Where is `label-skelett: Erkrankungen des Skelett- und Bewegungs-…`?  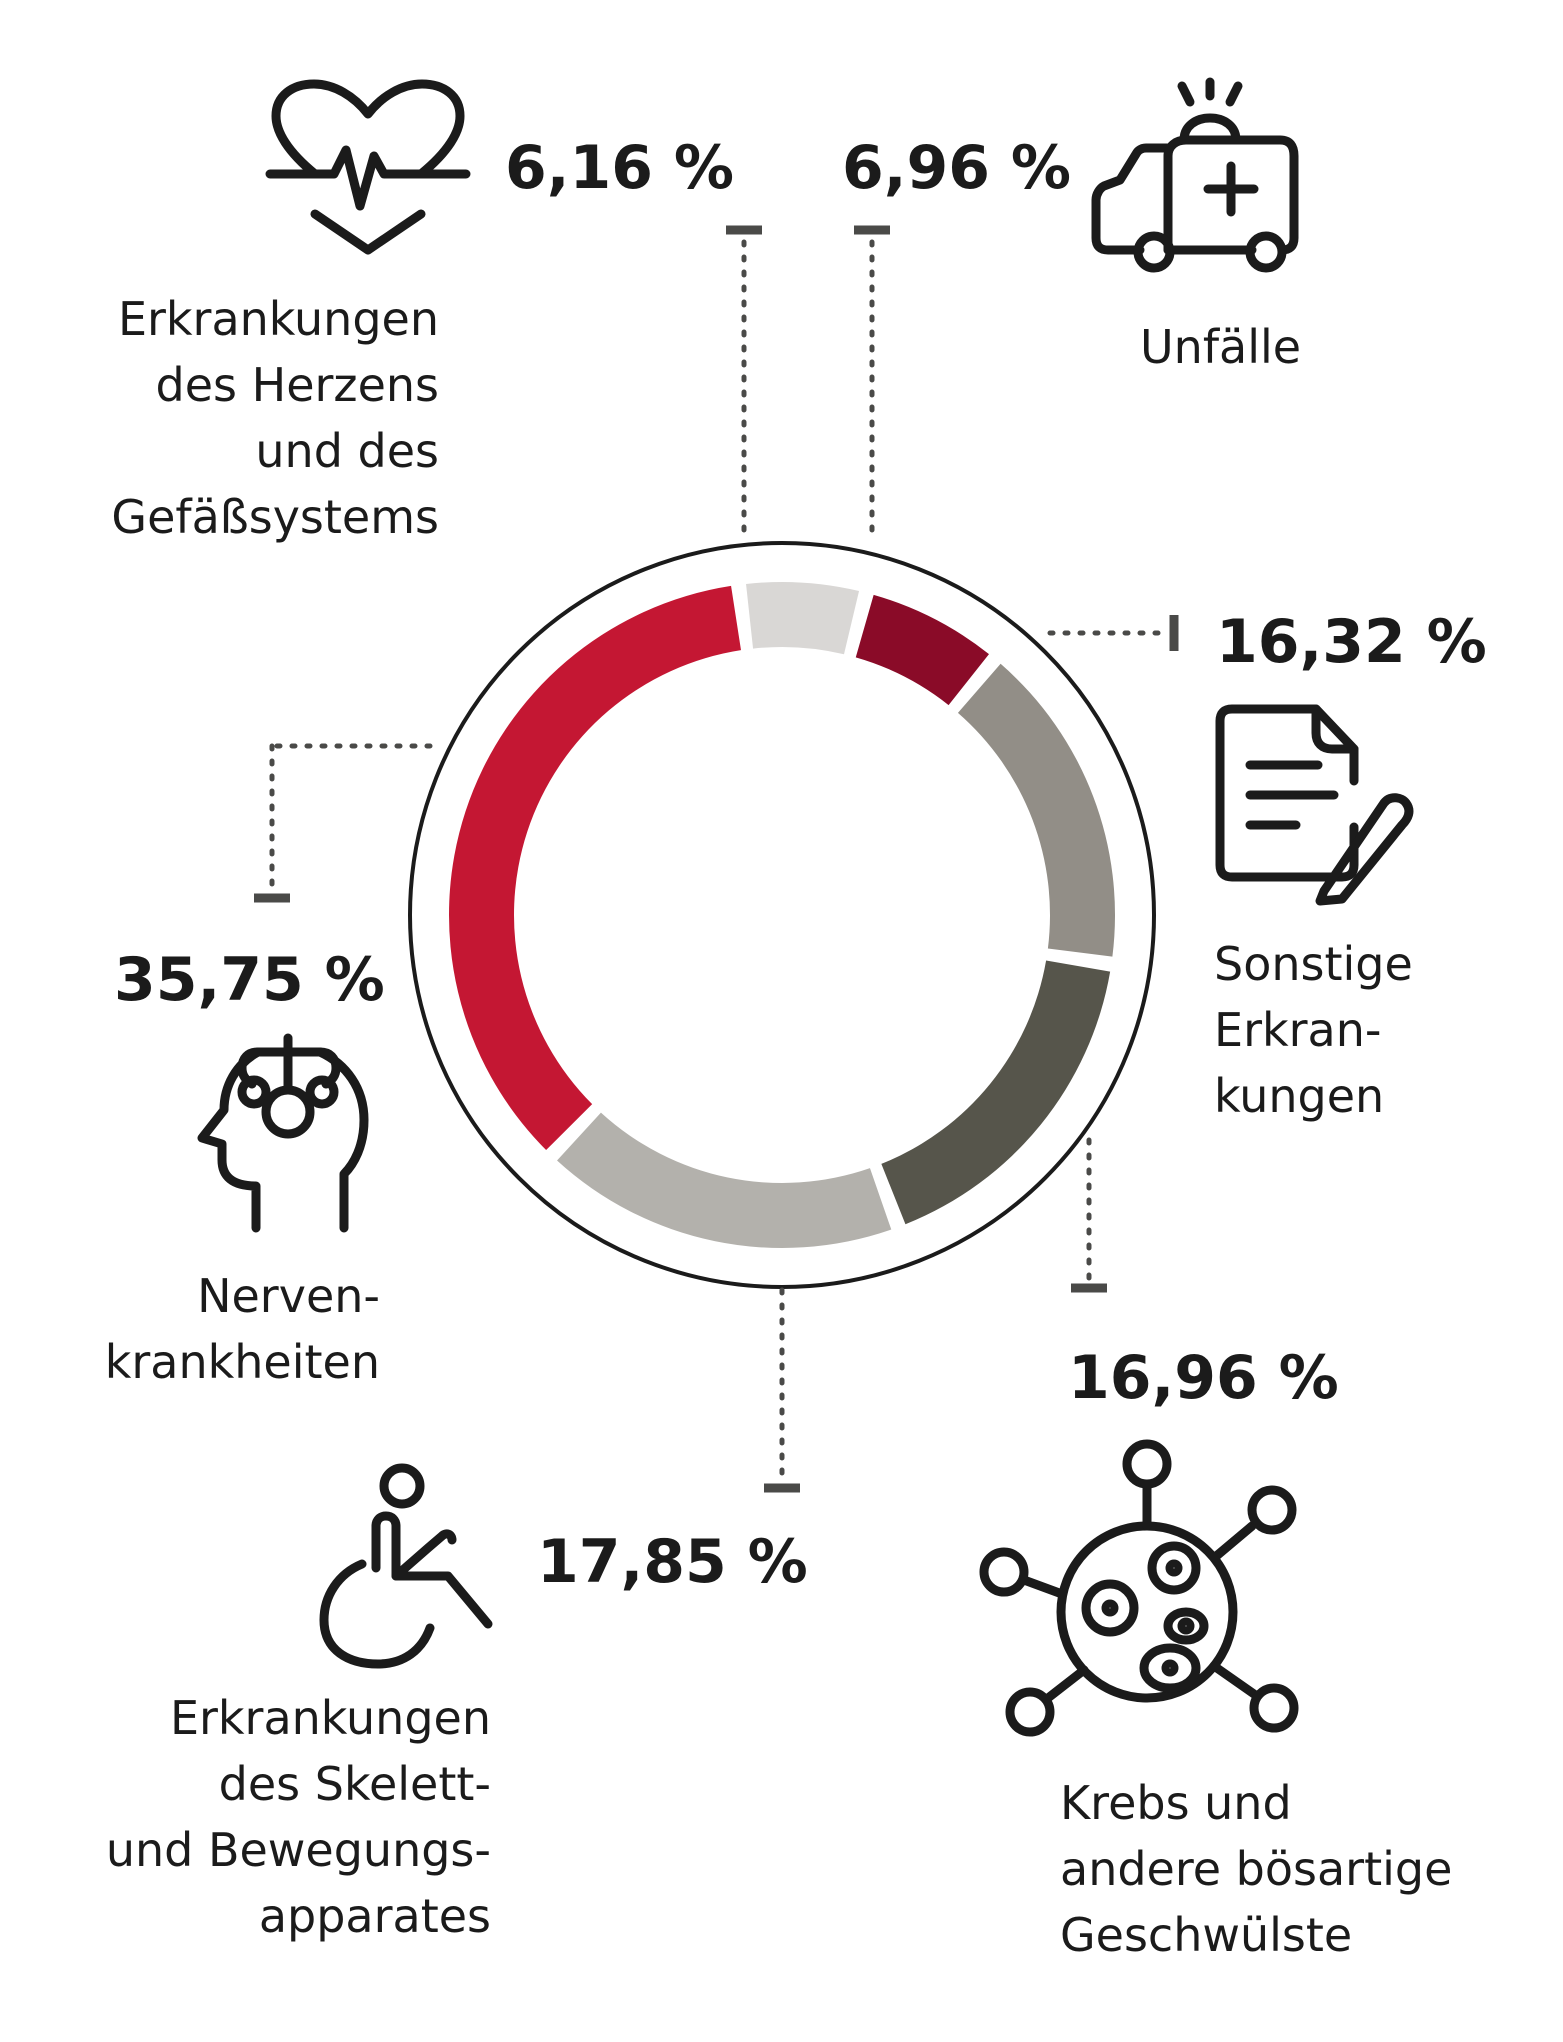 label-skelett: Erkrankungen des Skelett- und Bewegungs-… is located at coordinates (298, 1817).